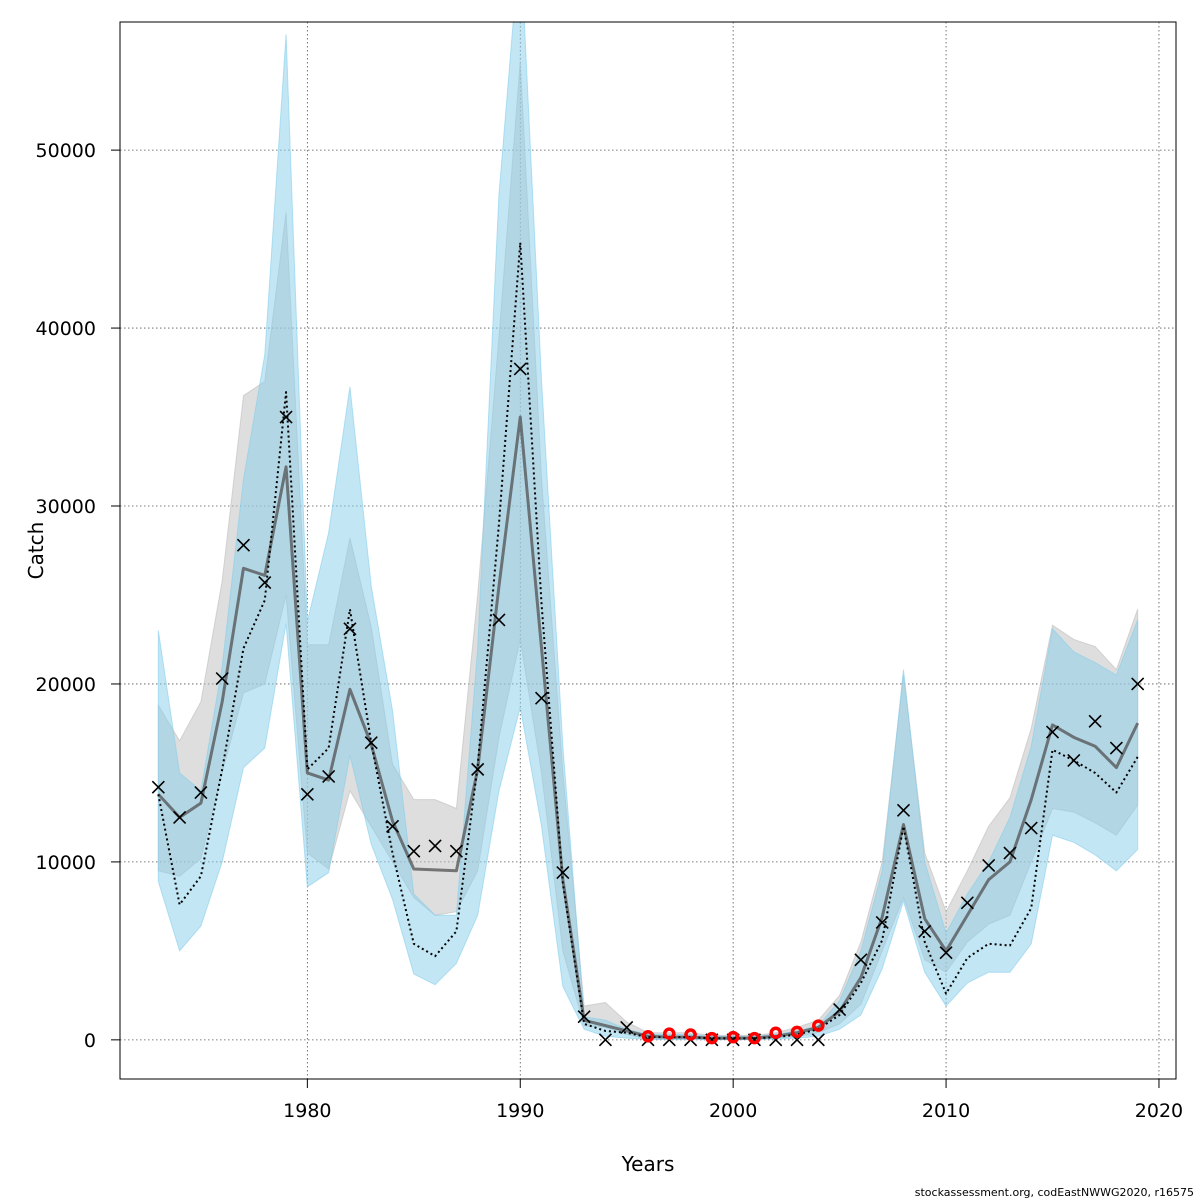 This screenshot has height=1200, width=1200. I want to click on x-tick-label: 2000, so click(733, 1111).